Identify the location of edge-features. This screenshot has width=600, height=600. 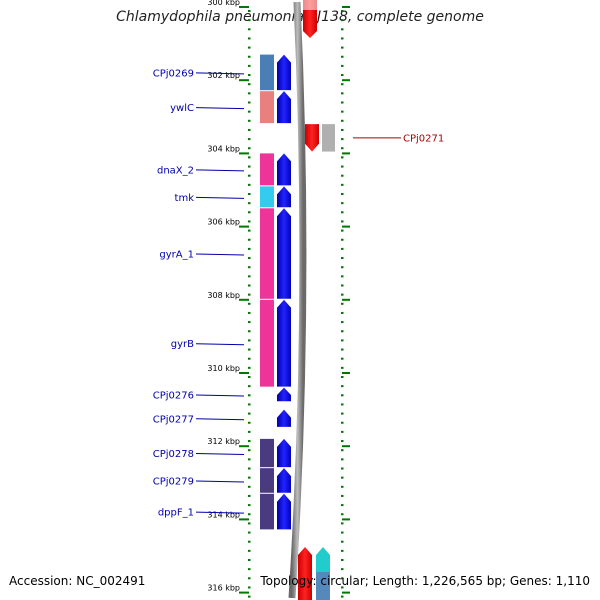
(314, 300).